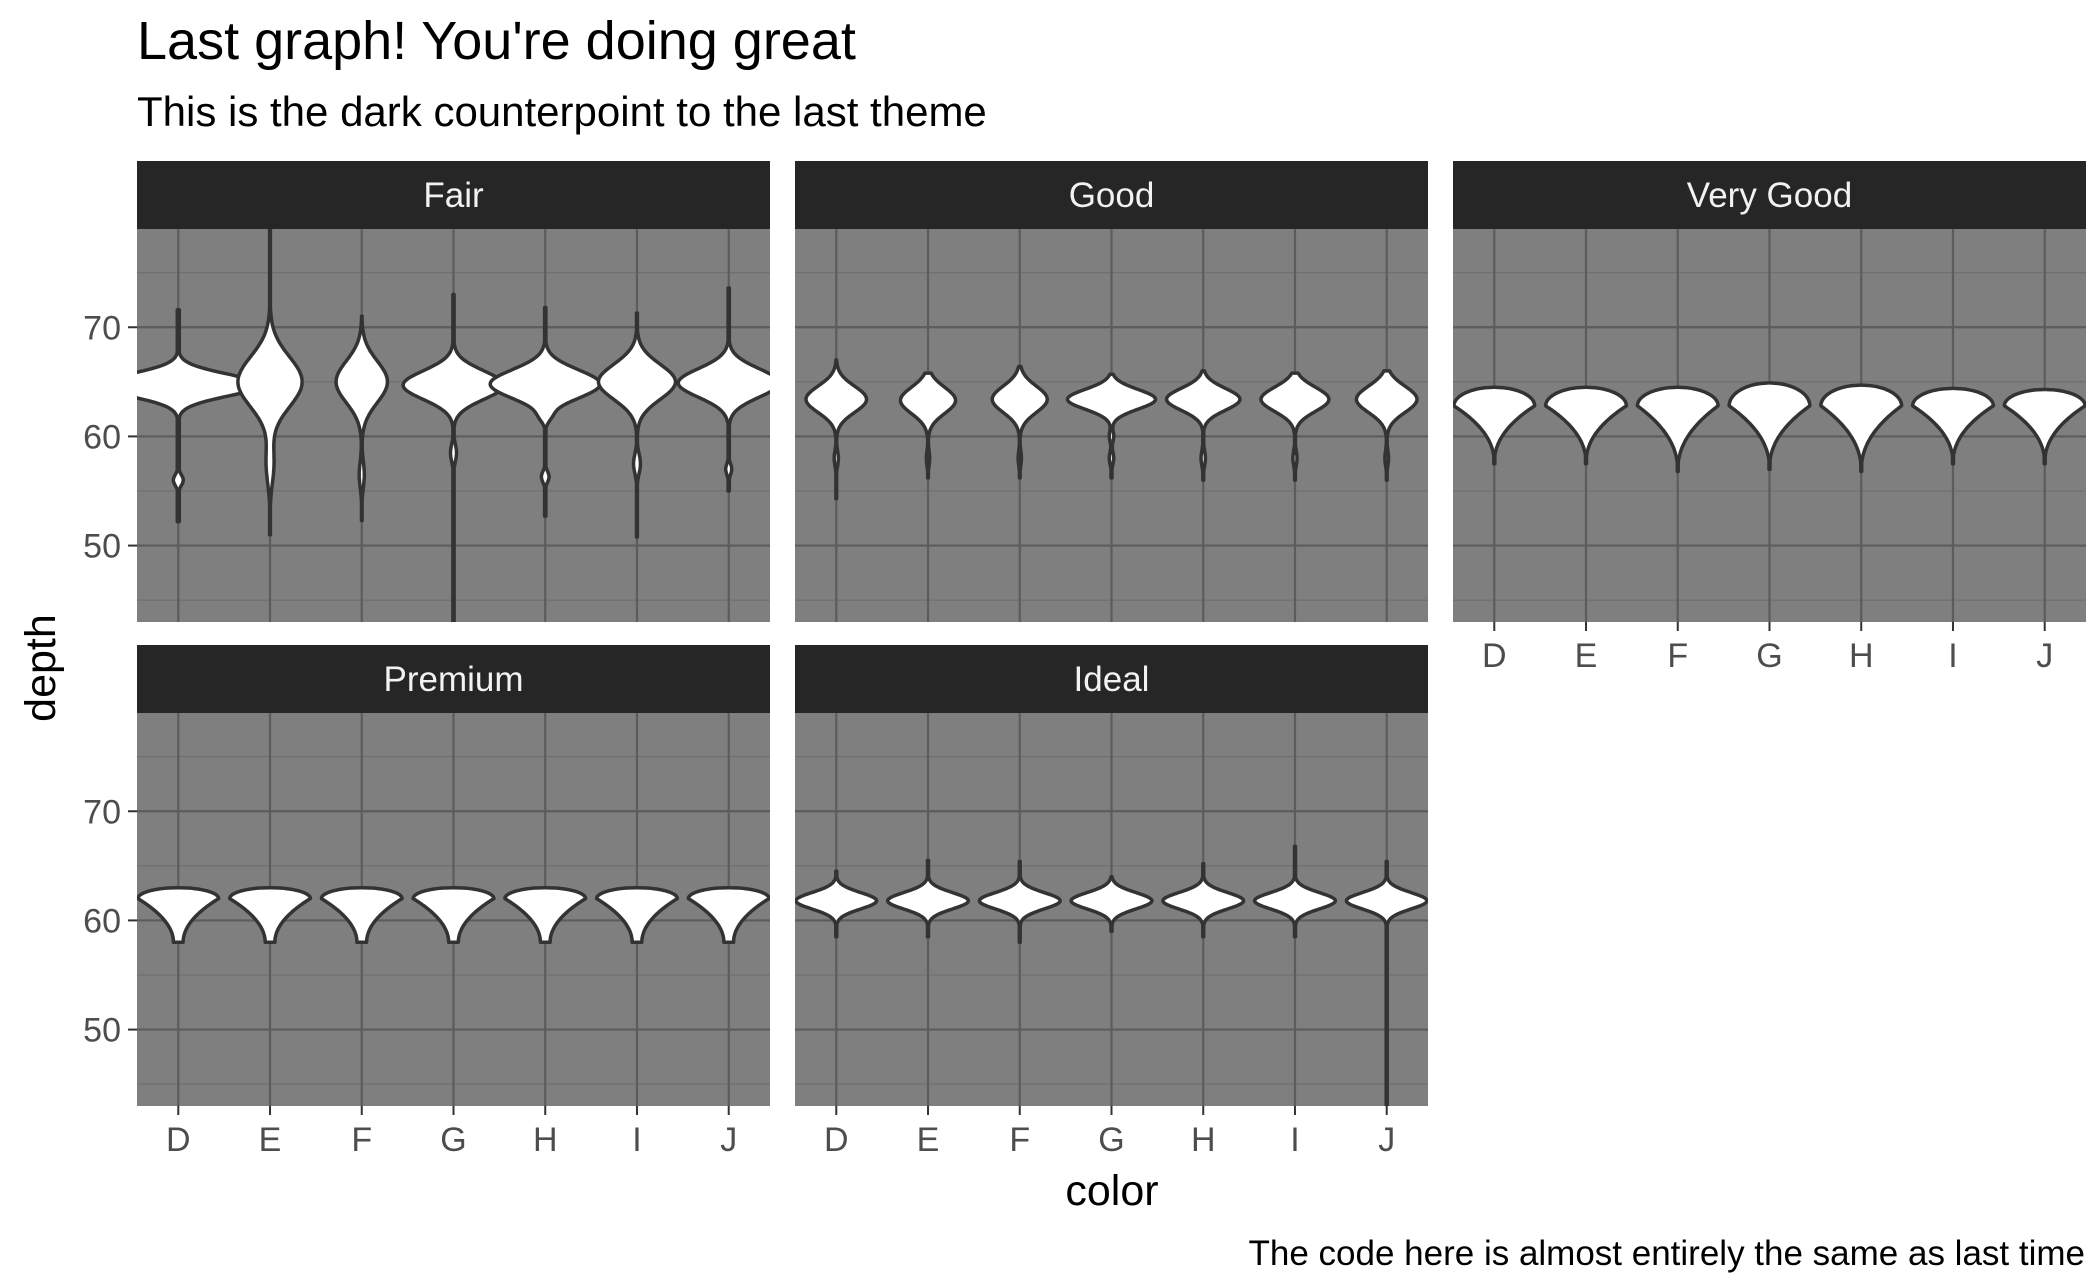 This screenshot has height=1287, width=2100. I want to click on violin-ideal-E, so click(928, 898).